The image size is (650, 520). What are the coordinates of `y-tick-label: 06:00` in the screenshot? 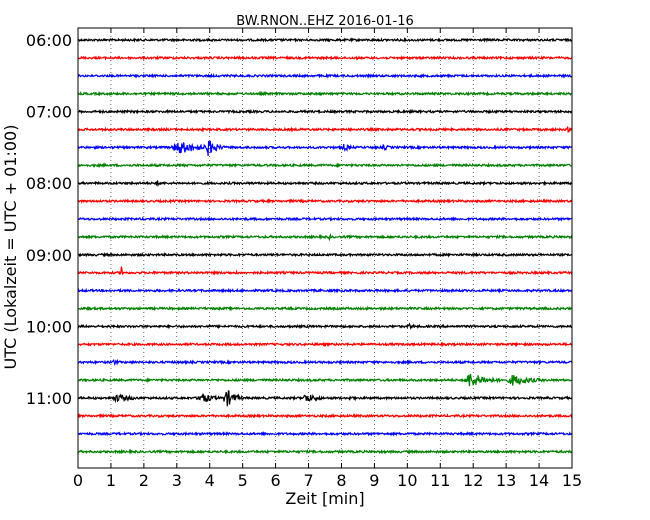 It's located at (49, 40).